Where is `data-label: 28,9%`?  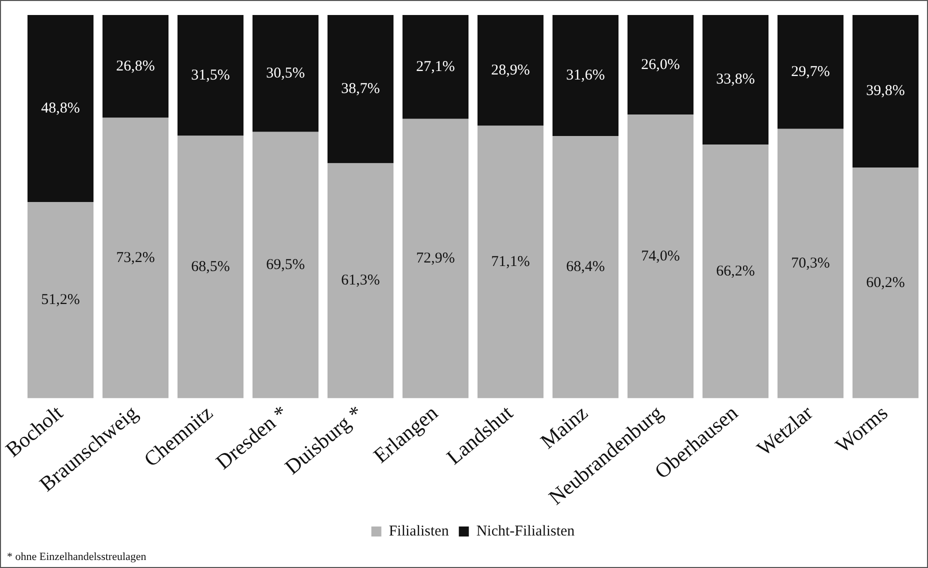 data-label: 28,9% is located at coordinates (510, 70).